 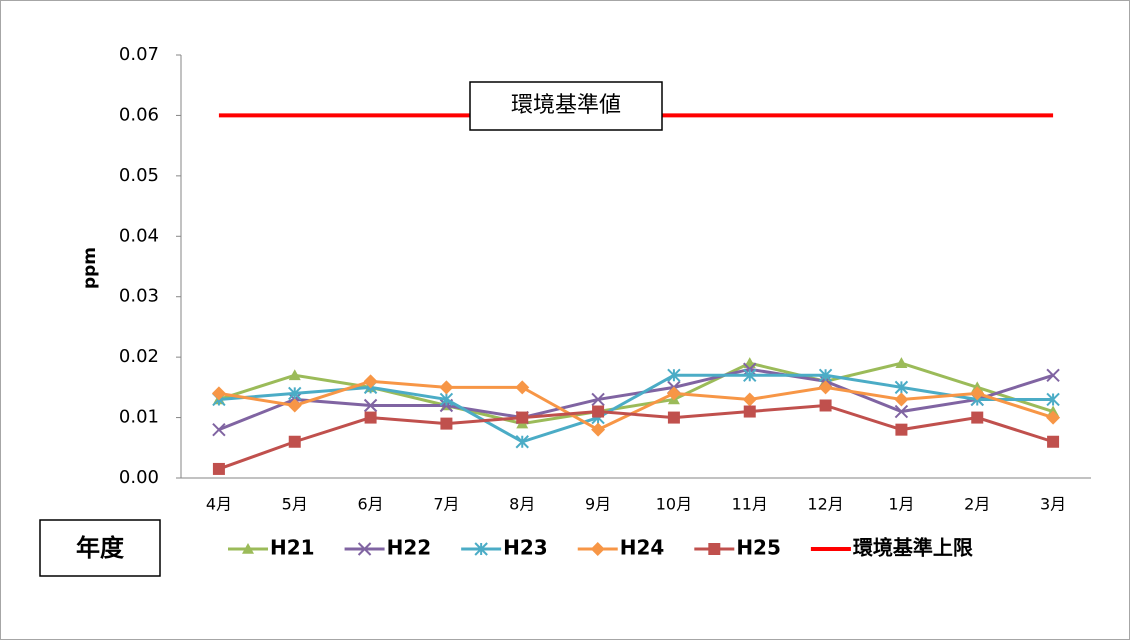 What do you see at coordinates (642, 548) in the screenshot?
I see `legend-label: H24` at bounding box center [642, 548].